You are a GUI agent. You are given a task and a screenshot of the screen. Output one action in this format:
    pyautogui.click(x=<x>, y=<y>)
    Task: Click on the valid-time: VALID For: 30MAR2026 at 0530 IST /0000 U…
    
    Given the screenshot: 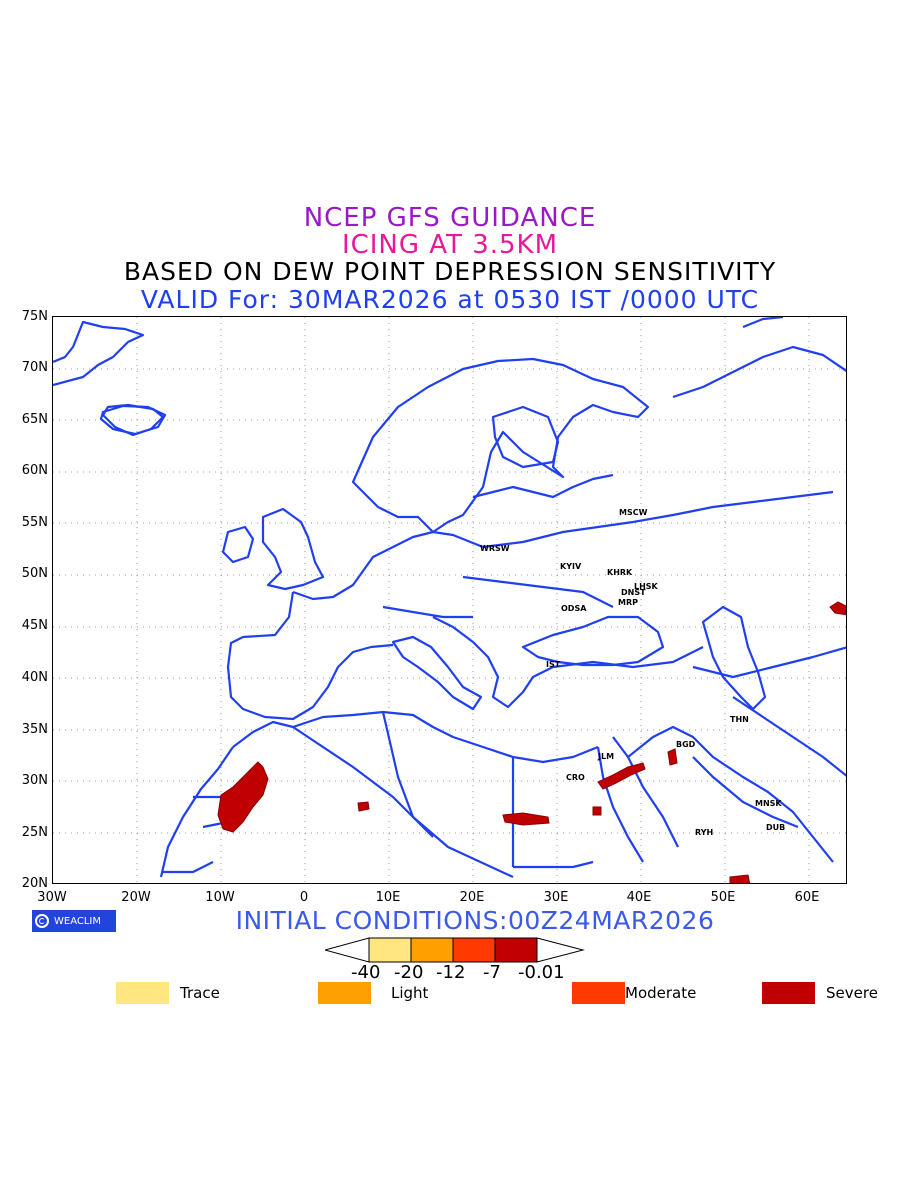 What is the action you would take?
    pyautogui.click(x=450, y=299)
    